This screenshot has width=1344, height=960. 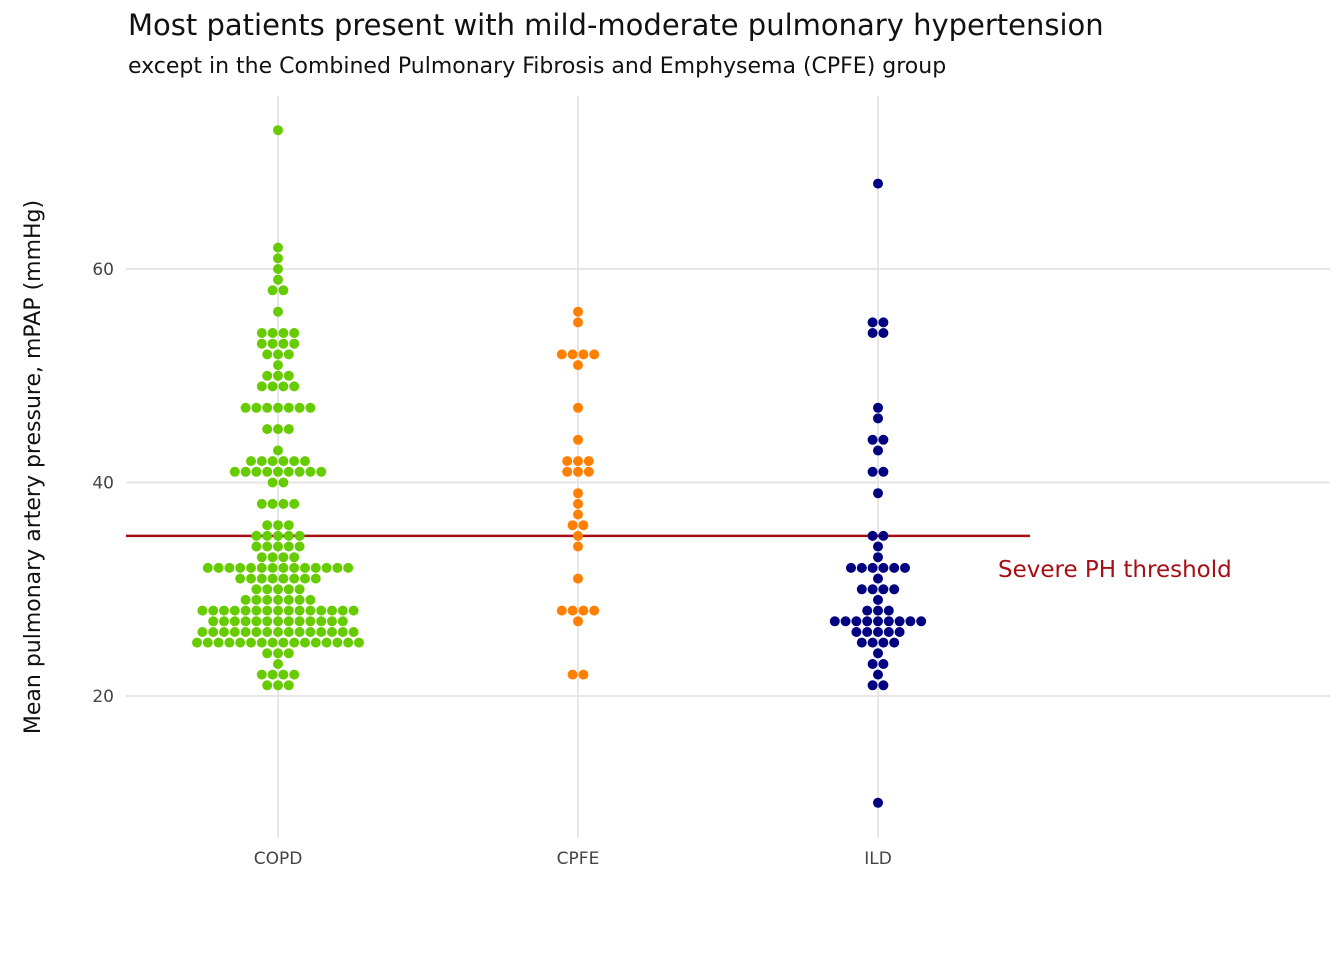 I want to click on severe-ph-threshold-label: Severe PH threshold, so click(x=1115, y=570).